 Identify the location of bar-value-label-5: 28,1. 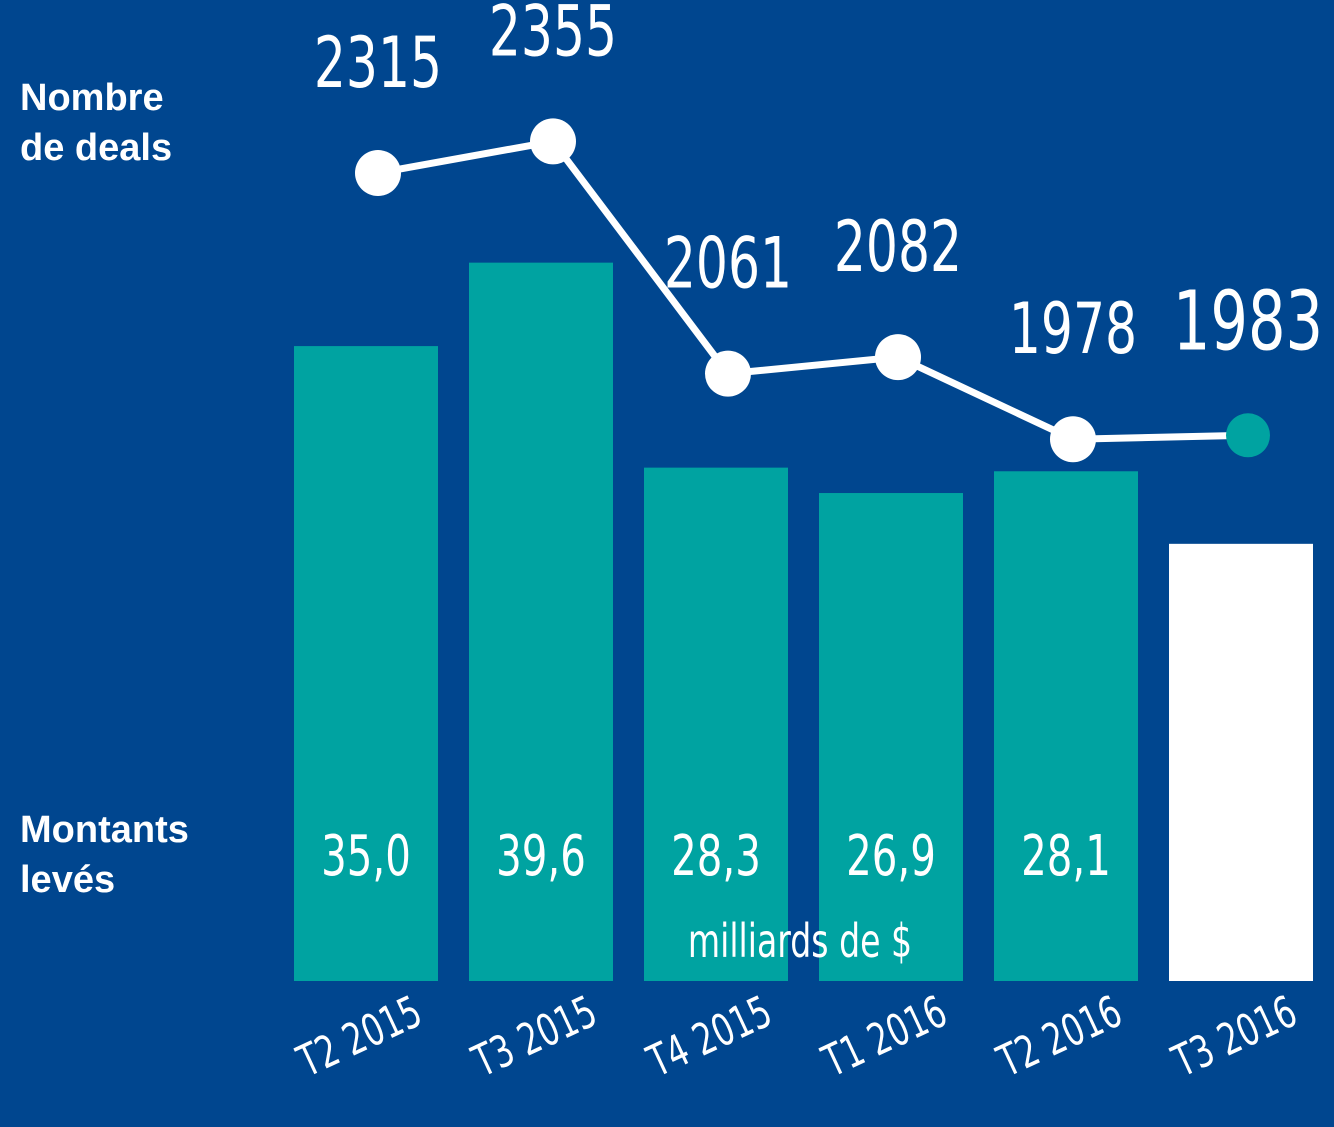
(1066, 855).